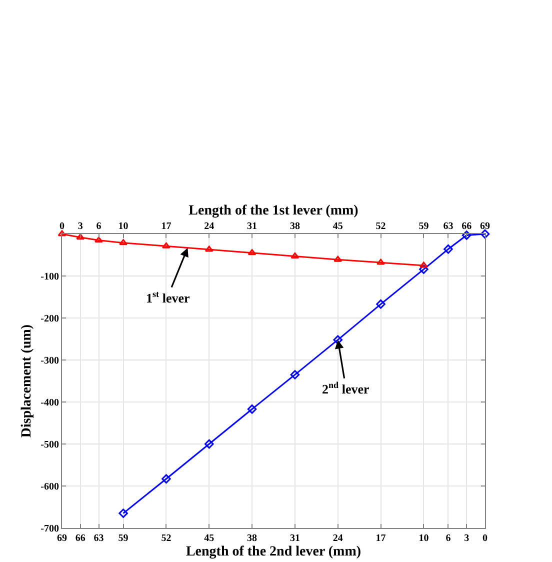  I want to click on y-axis-title: Displacement (um), so click(26, 381).